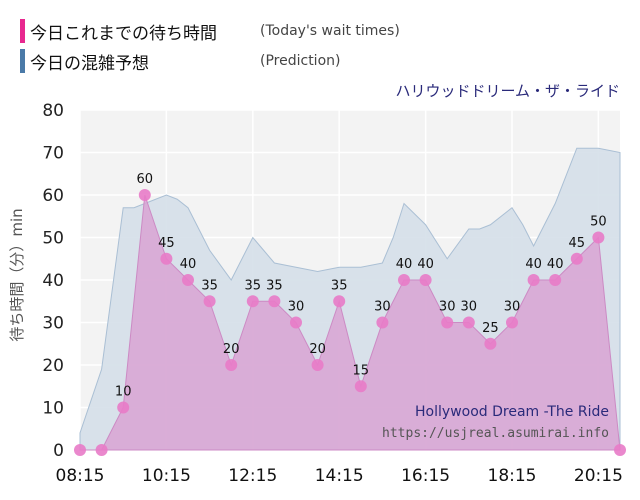 The image size is (640, 500). I want to click on legend-prediction-swatch, so click(22, 61).